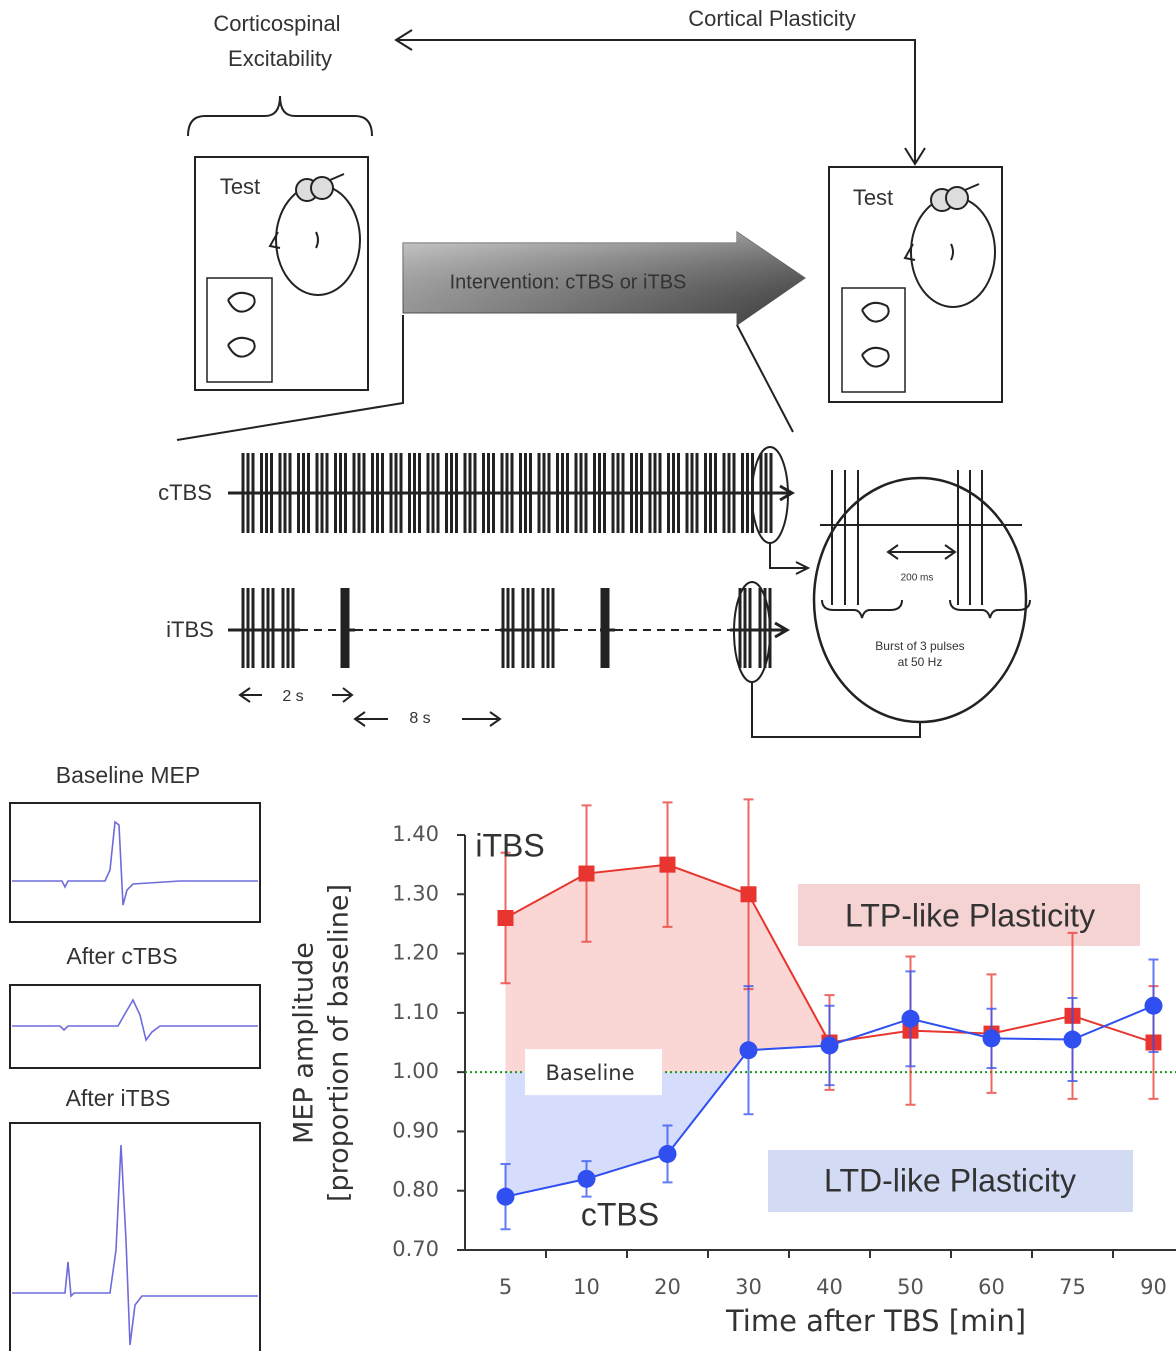 The height and width of the screenshot is (1351, 1176). I want to click on pulse-trains, so click(511, 560).